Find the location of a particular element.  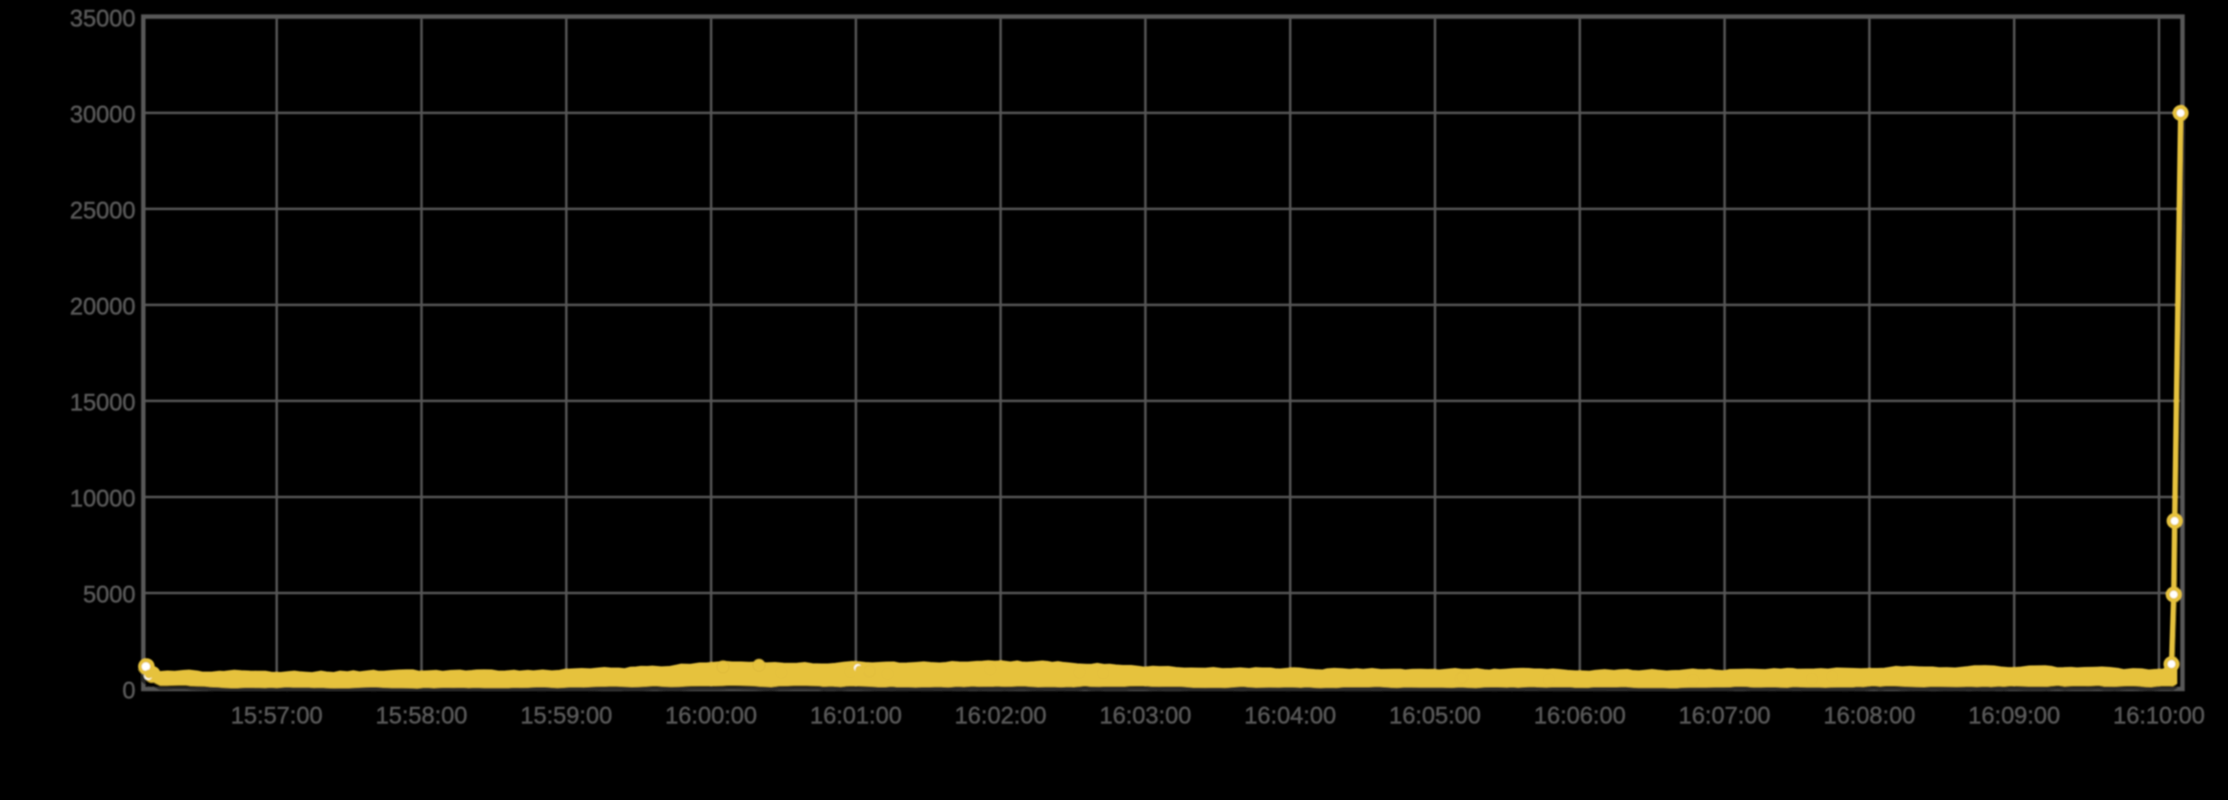

svg-text: 25000 is located at coordinates (103, 212).